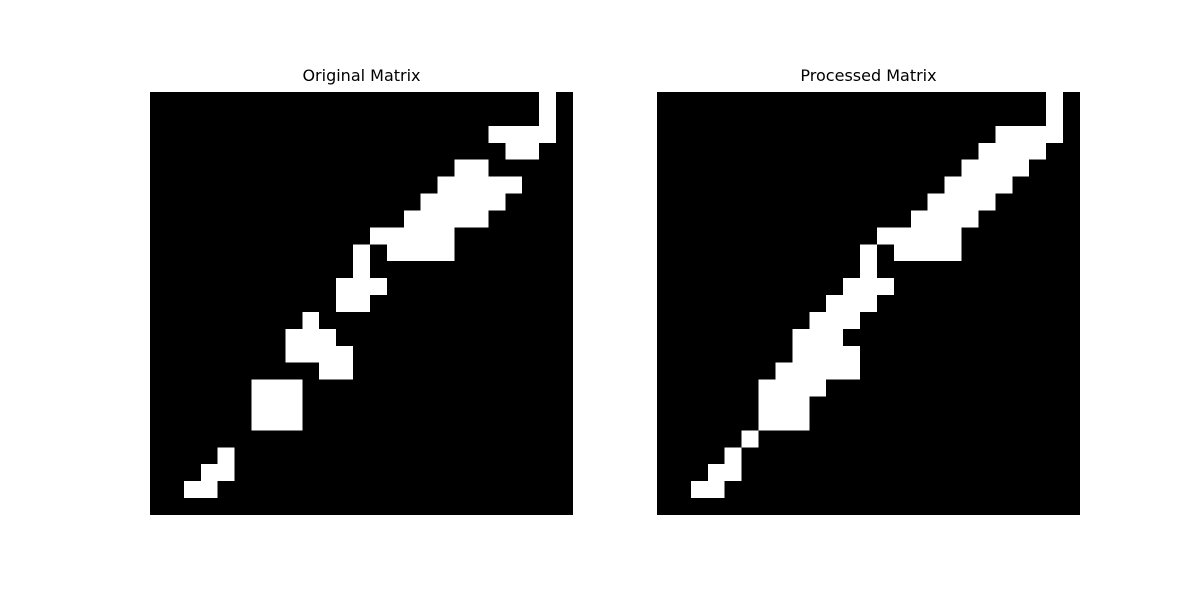 The height and width of the screenshot is (600, 1200). Describe the element at coordinates (818, 151) in the screenshot. I see `heatmap-cell-r3-c9` at that location.